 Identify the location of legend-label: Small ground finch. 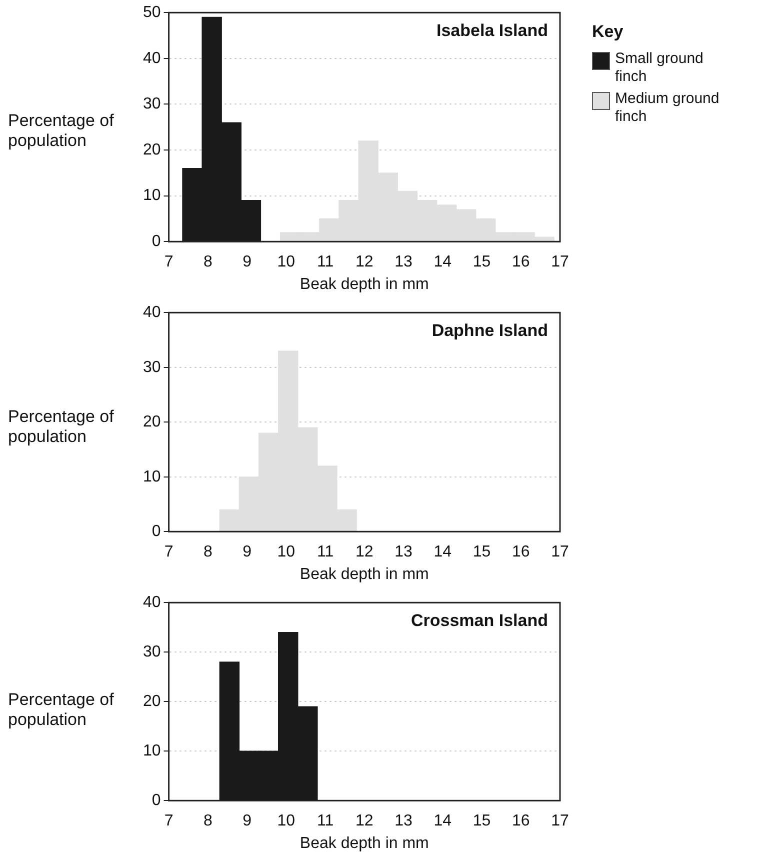
(659, 68).